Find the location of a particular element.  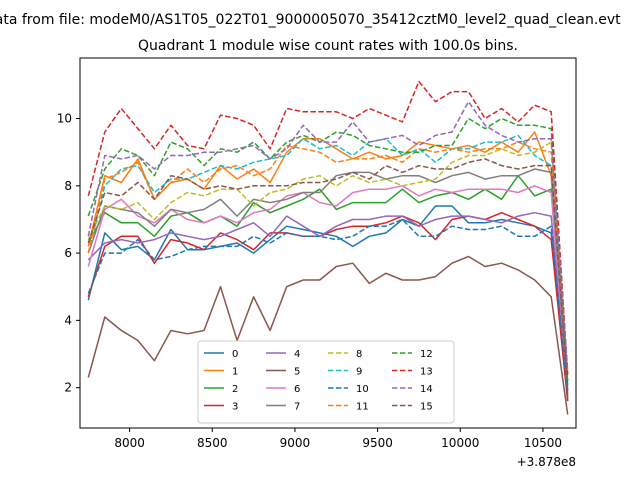

legend-label: 2 is located at coordinates (235, 389).